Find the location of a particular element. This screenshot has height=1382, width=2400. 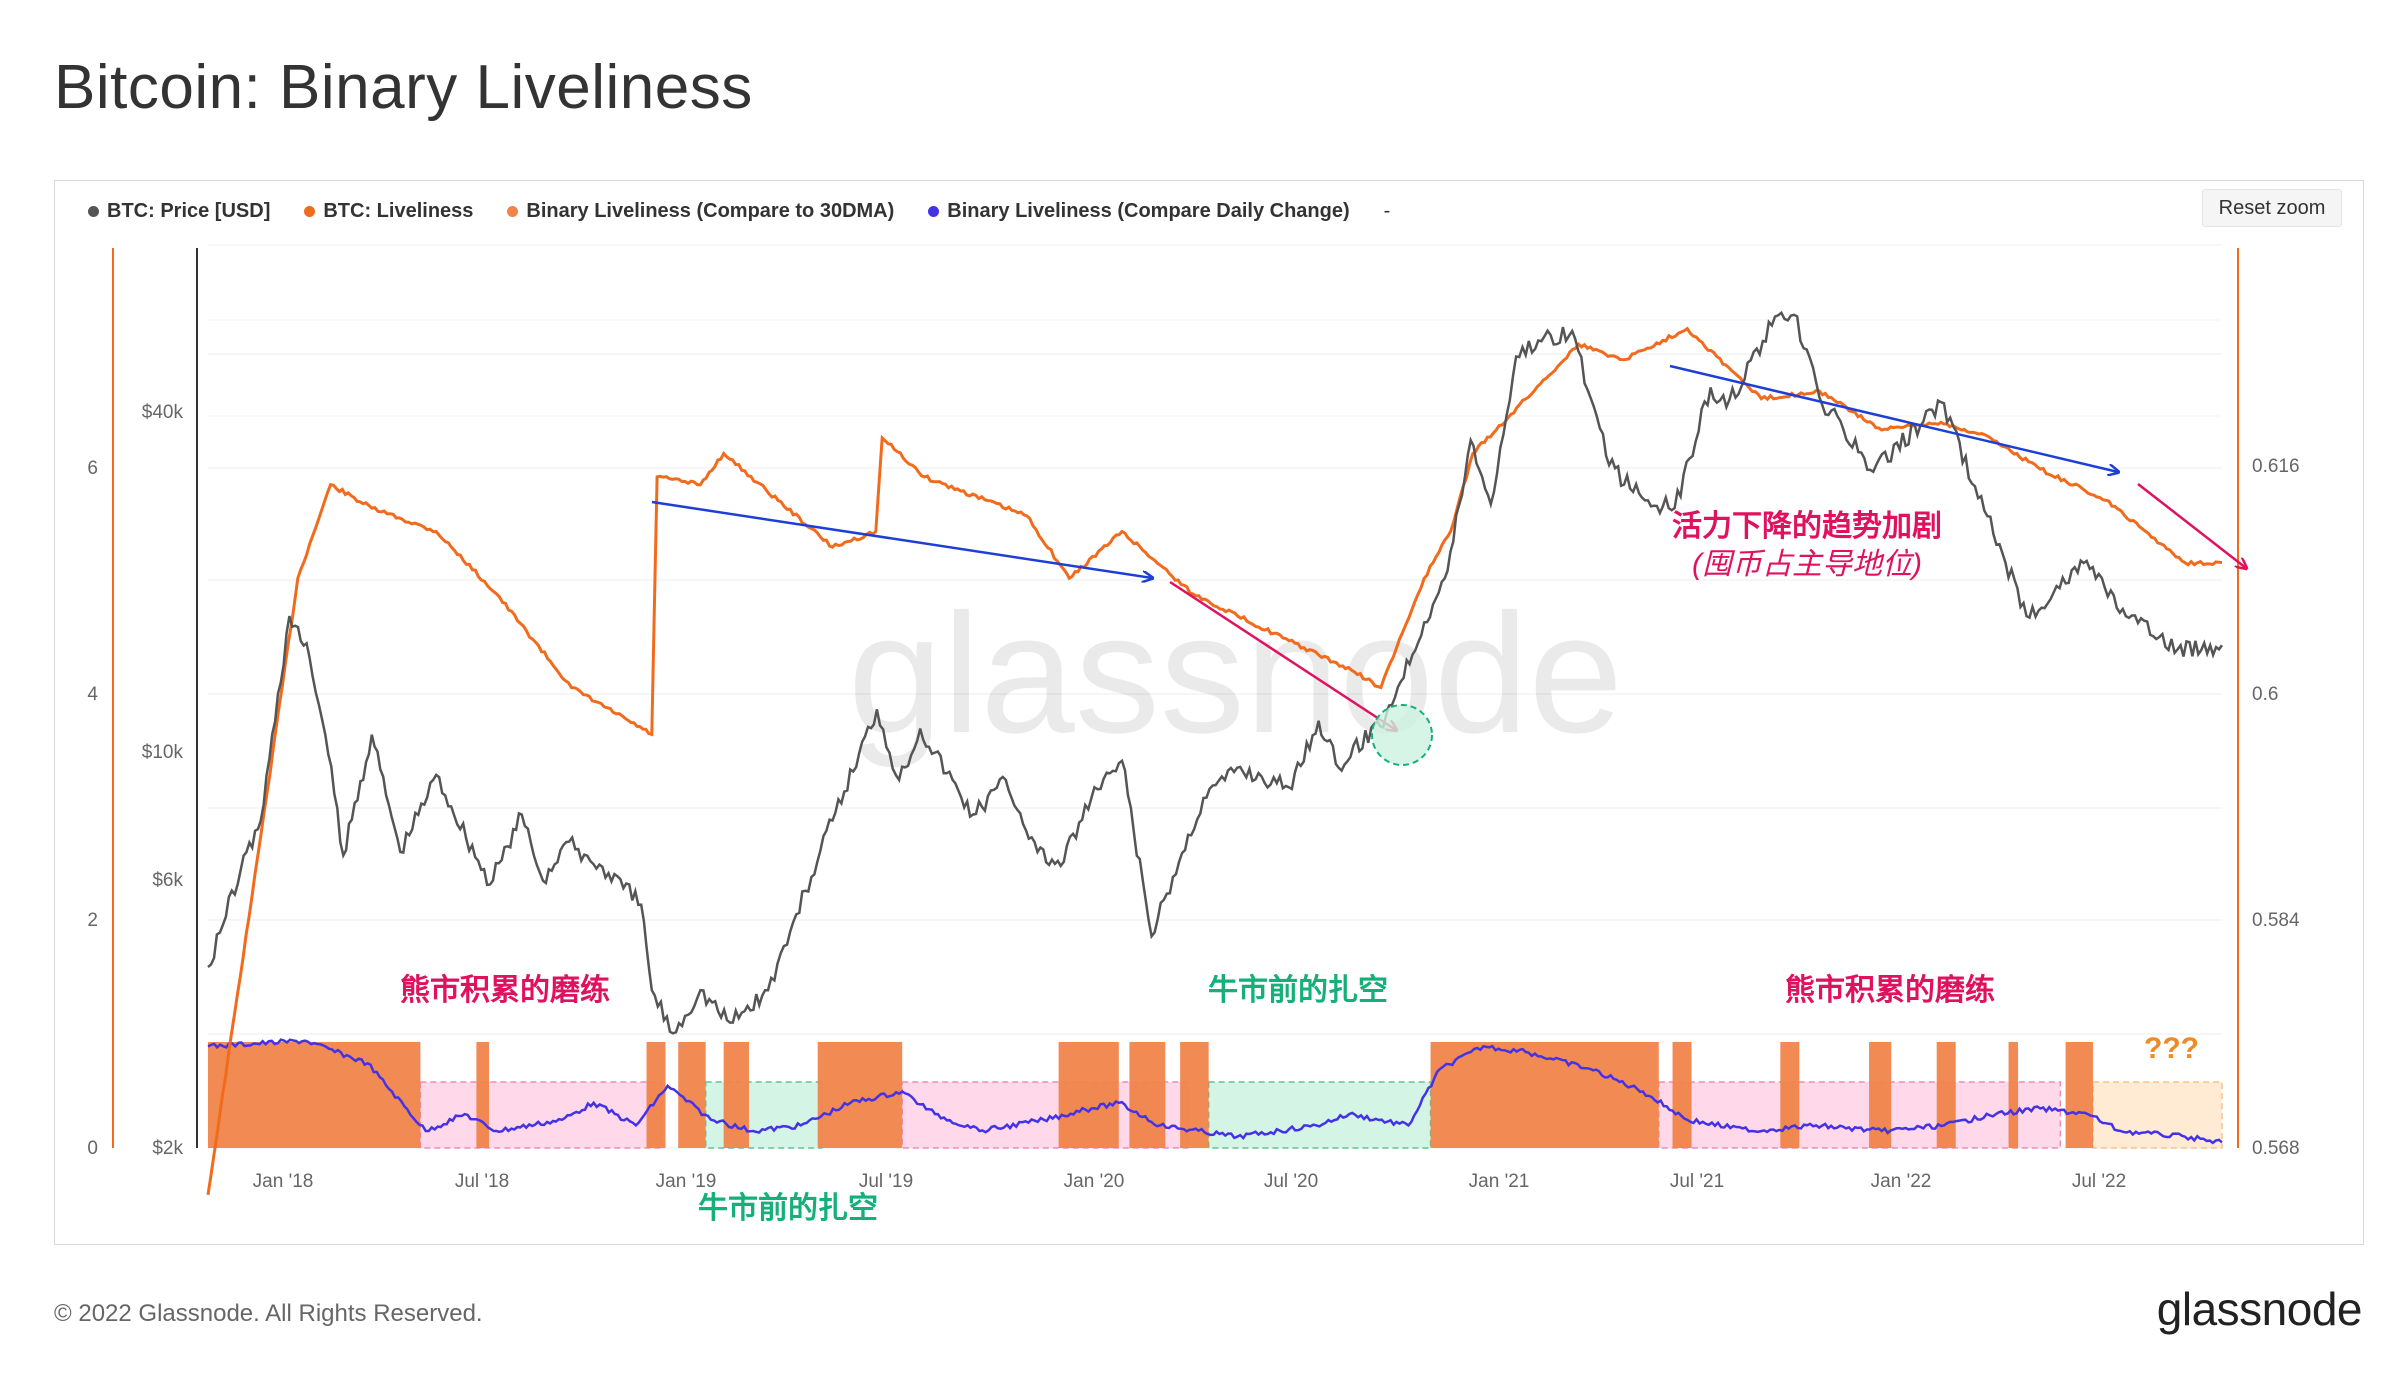

x-tick-1: Jul '18 is located at coordinates (482, 1181).